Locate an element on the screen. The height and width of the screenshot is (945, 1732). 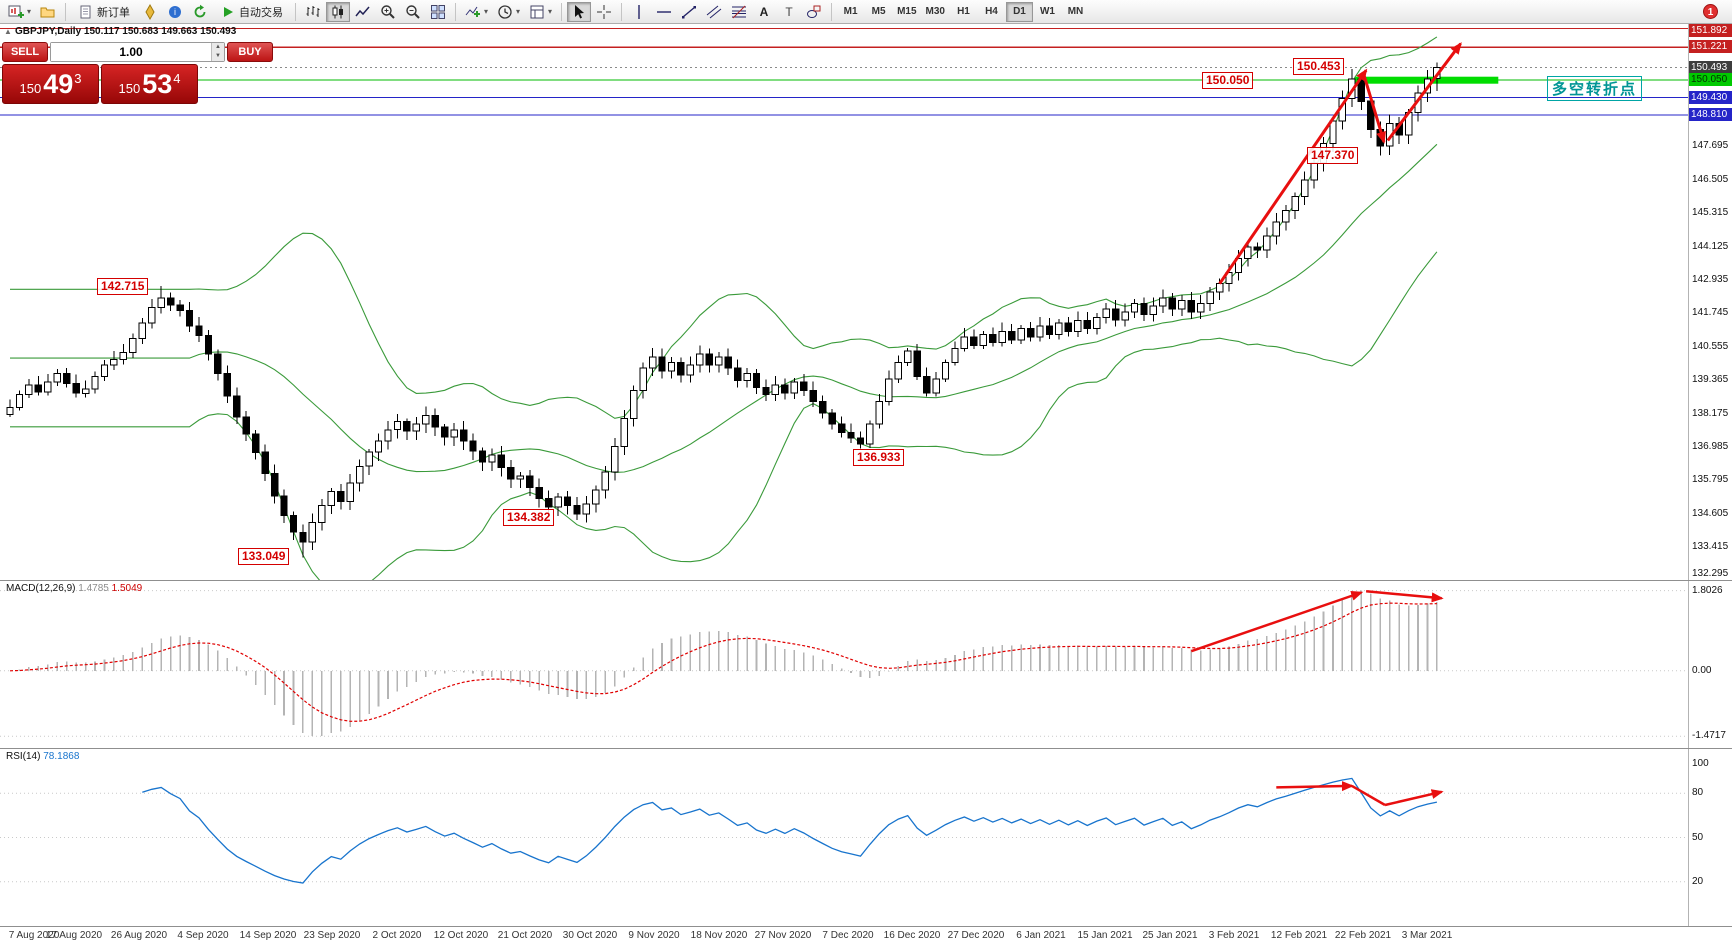
fibonacci-icon is located at coordinates (739, 11).